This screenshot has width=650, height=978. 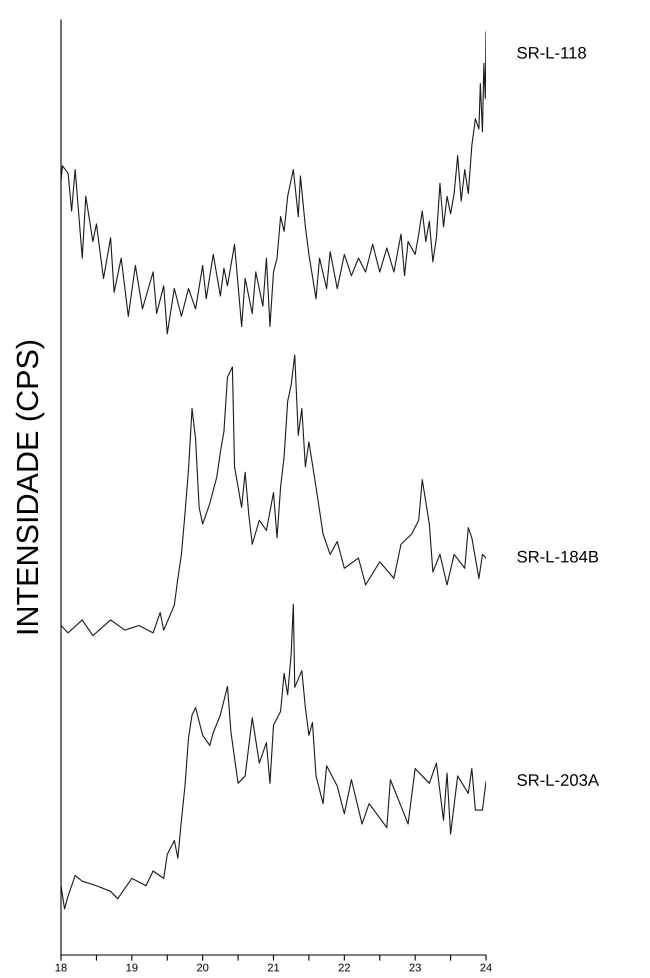 I want to click on series-label: SR-L-118, so click(x=551, y=52).